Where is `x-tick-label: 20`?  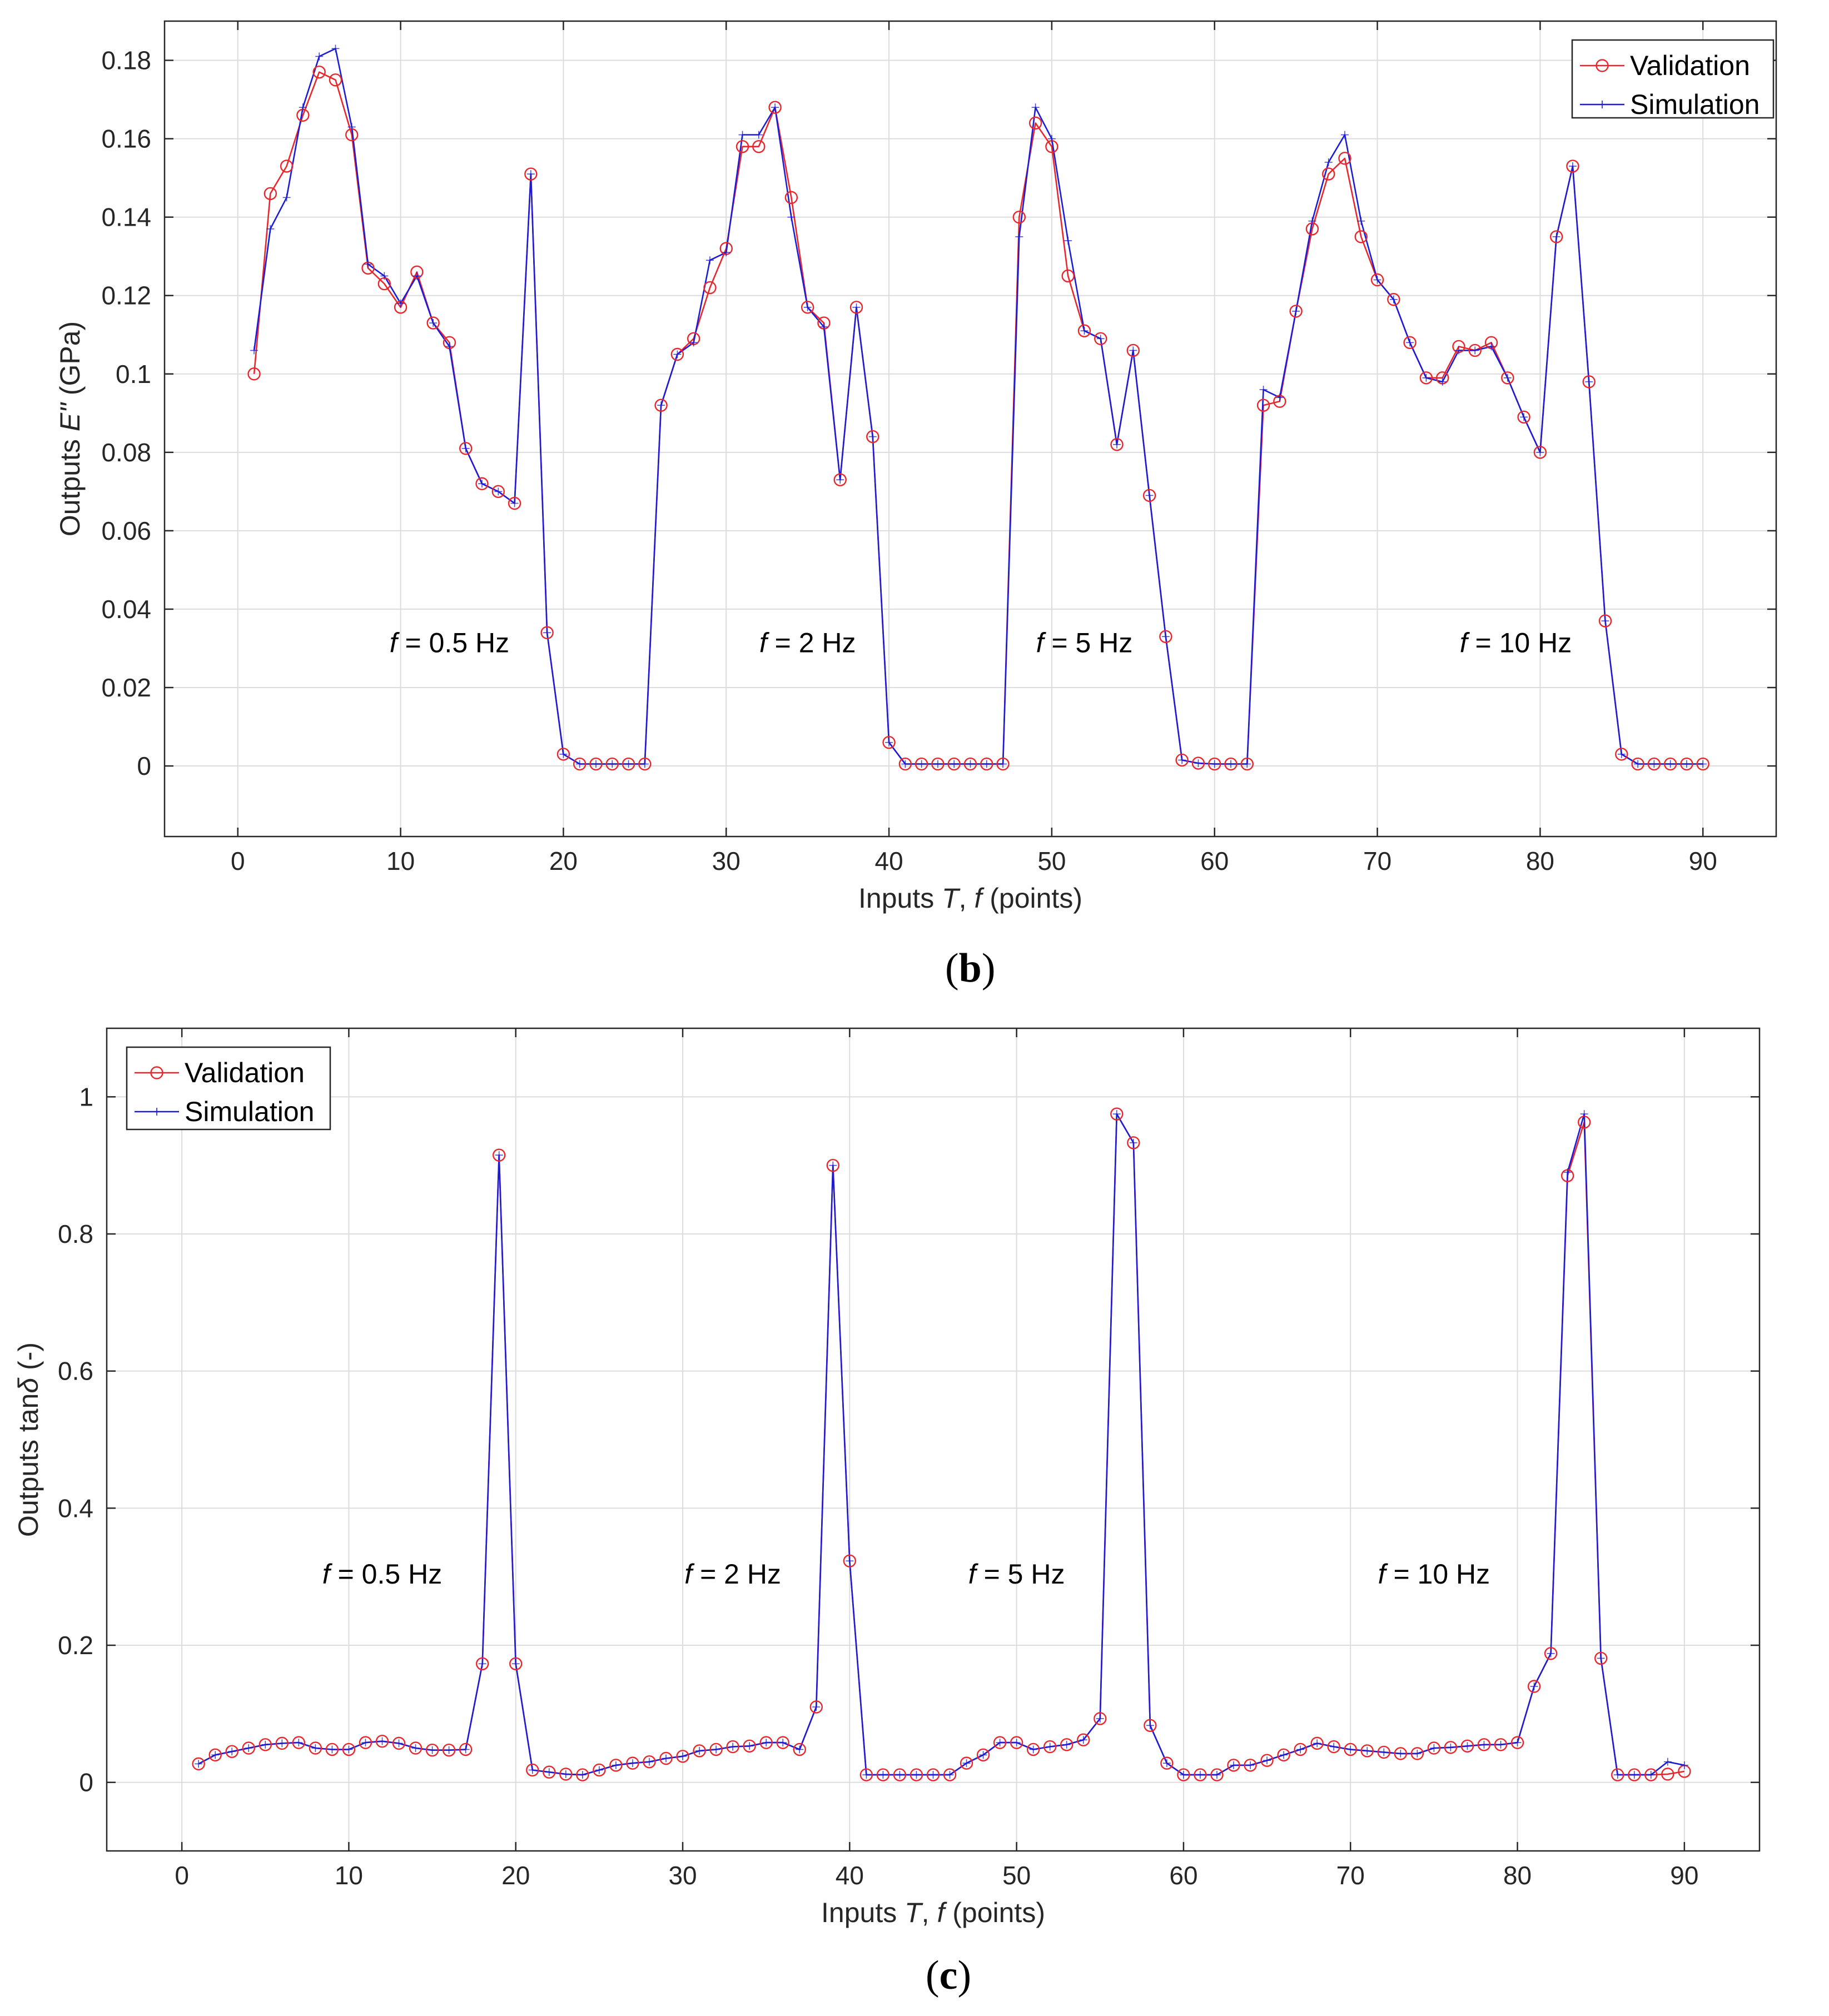 x-tick-label: 20 is located at coordinates (515, 1875).